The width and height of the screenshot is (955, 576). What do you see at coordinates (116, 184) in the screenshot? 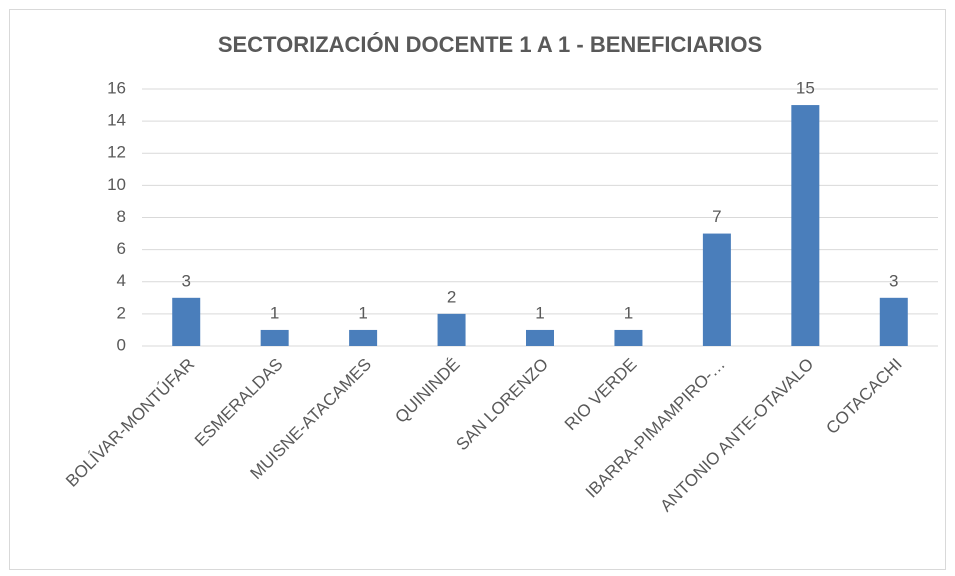
I see `y-tick-label: 10` at bounding box center [116, 184].